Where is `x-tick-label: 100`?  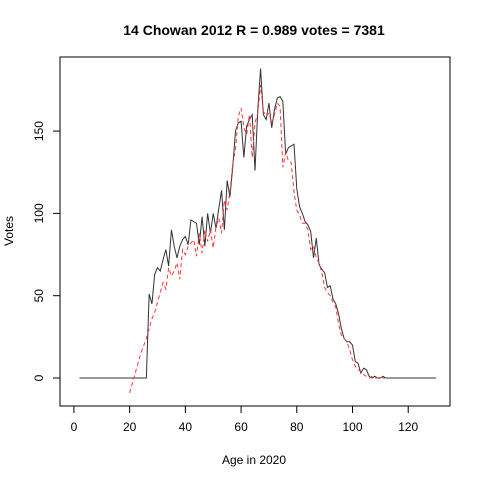 x-tick-label: 100 is located at coordinates (352, 427).